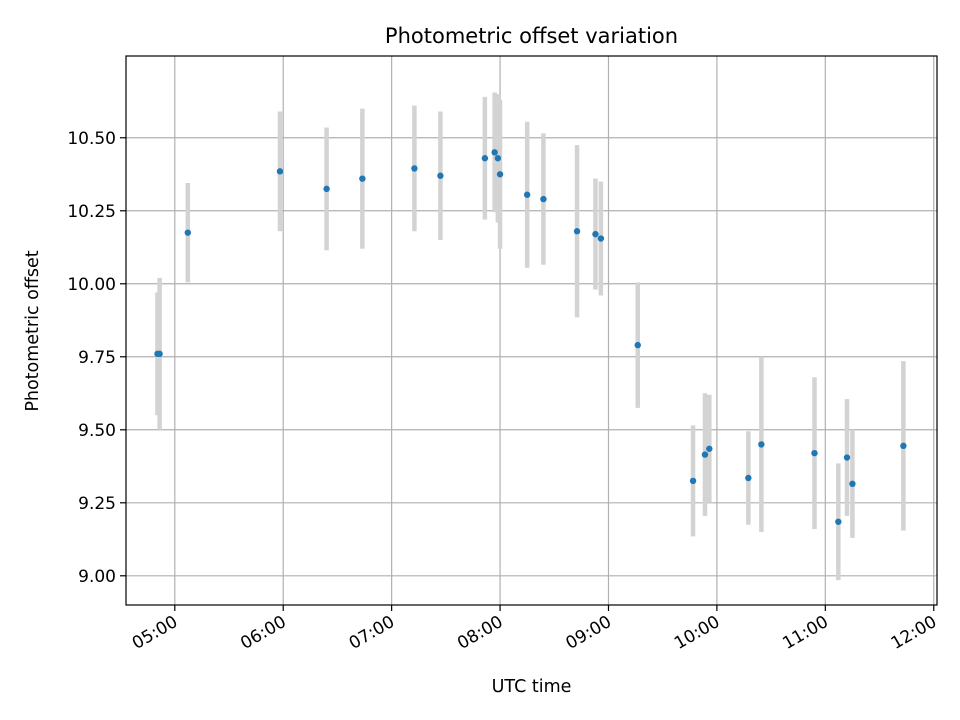 The width and height of the screenshot is (960, 720). What do you see at coordinates (532, 687) in the screenshot?
I see `x-axis-label: UTC time` at bounding box center [532, 687].